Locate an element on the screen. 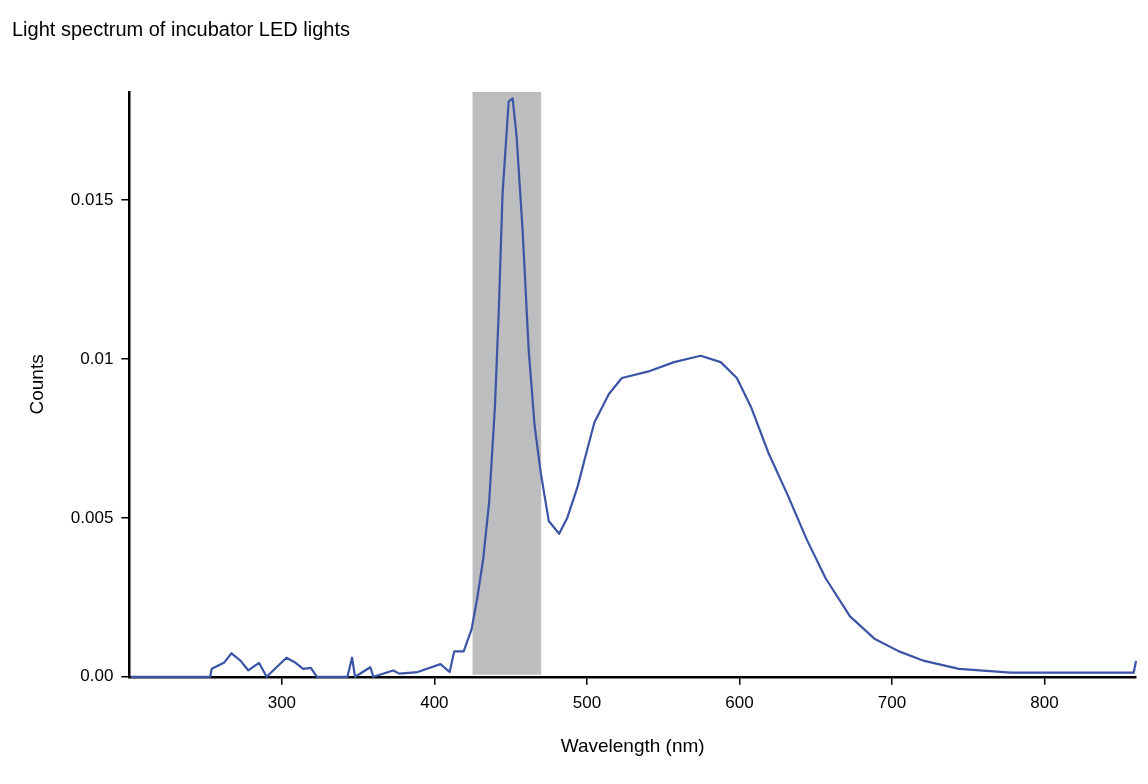 The image size is (1148, 784). x-tick-label: 800 is located at coordinates (1044, 702).